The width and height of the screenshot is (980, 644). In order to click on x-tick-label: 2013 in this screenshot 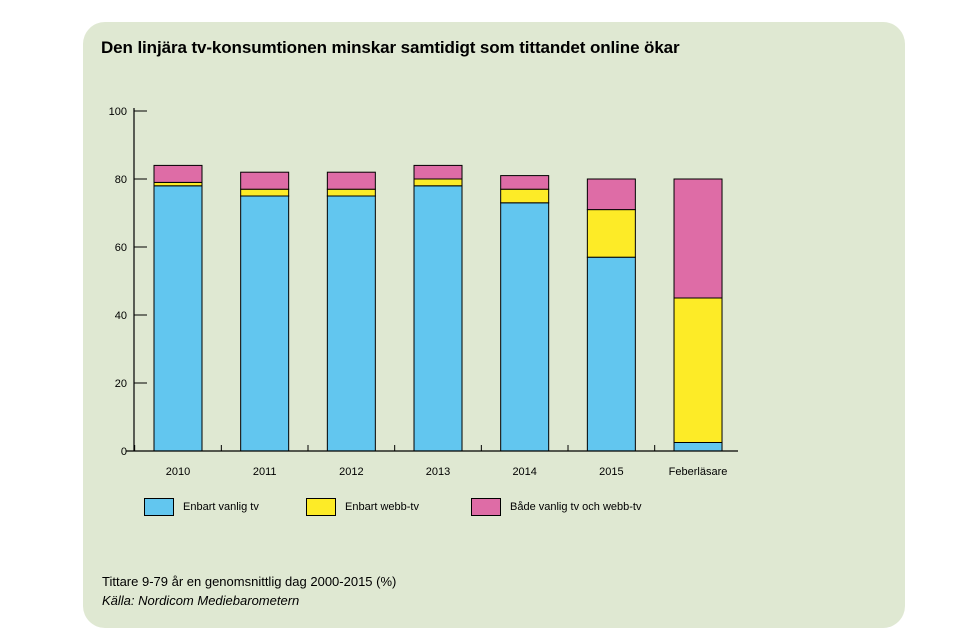, I will do `click(438, 472)`.